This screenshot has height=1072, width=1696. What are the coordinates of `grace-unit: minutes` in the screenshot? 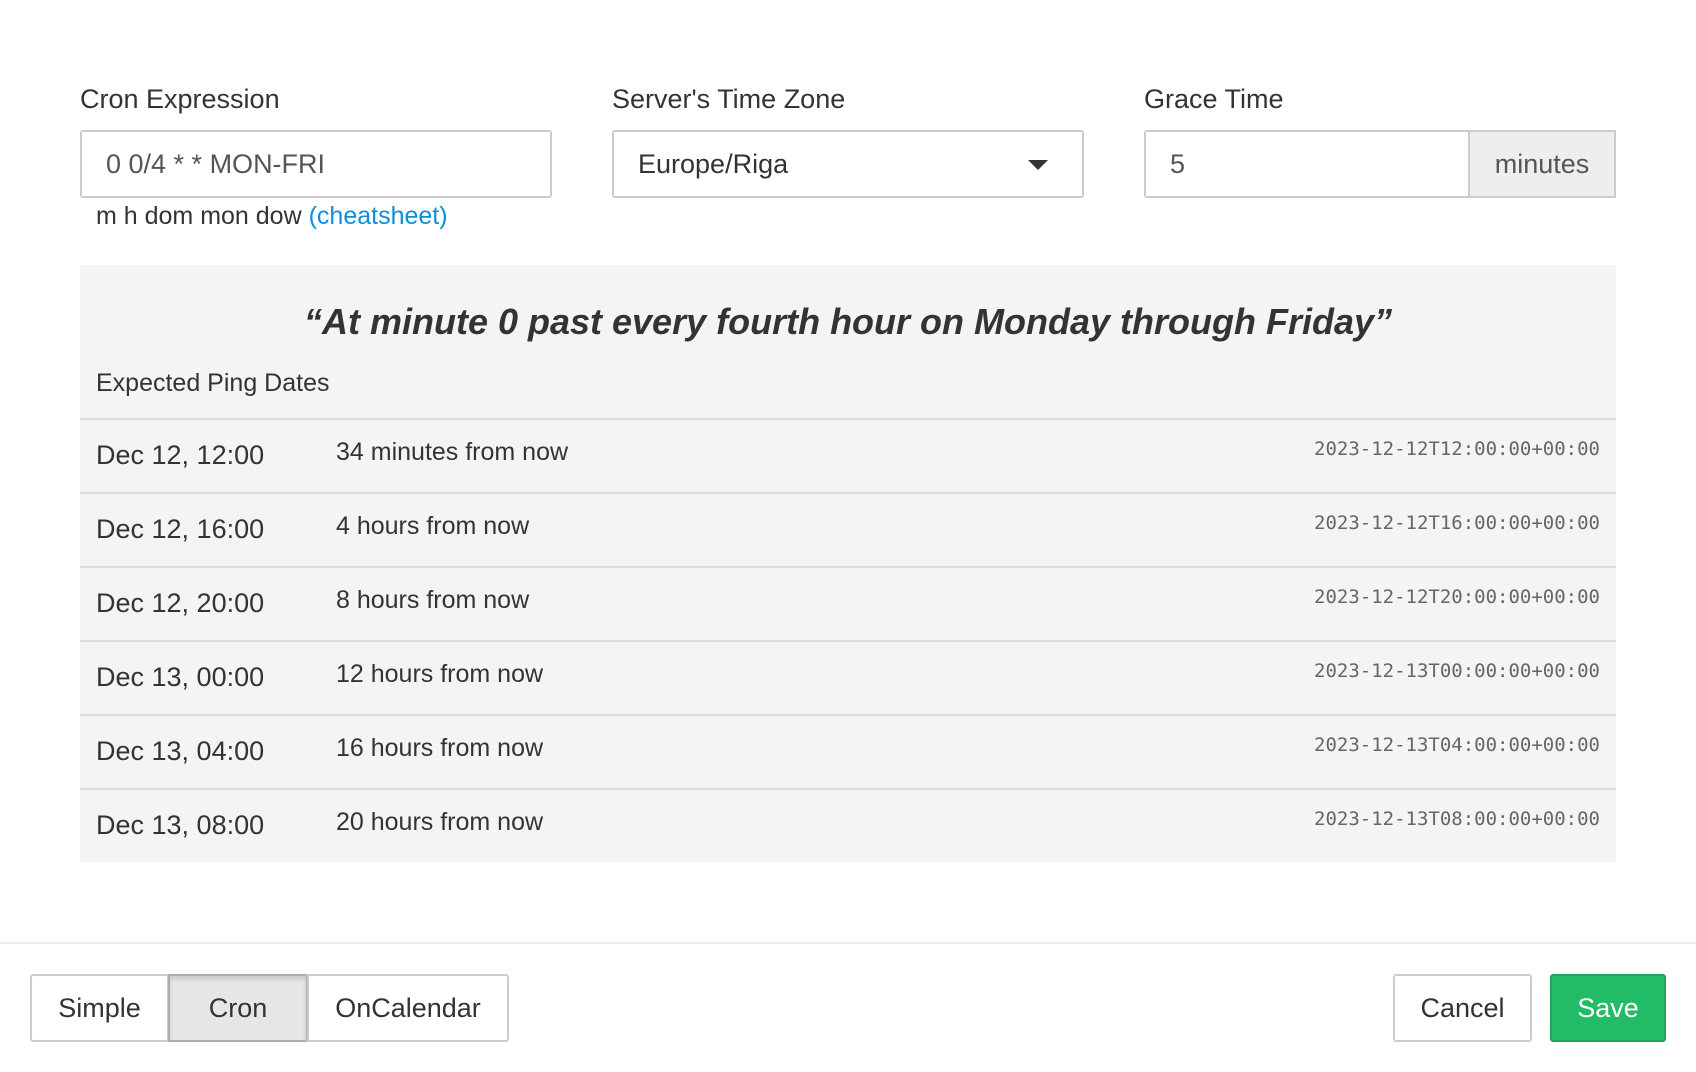 It's located at (1542, 164).